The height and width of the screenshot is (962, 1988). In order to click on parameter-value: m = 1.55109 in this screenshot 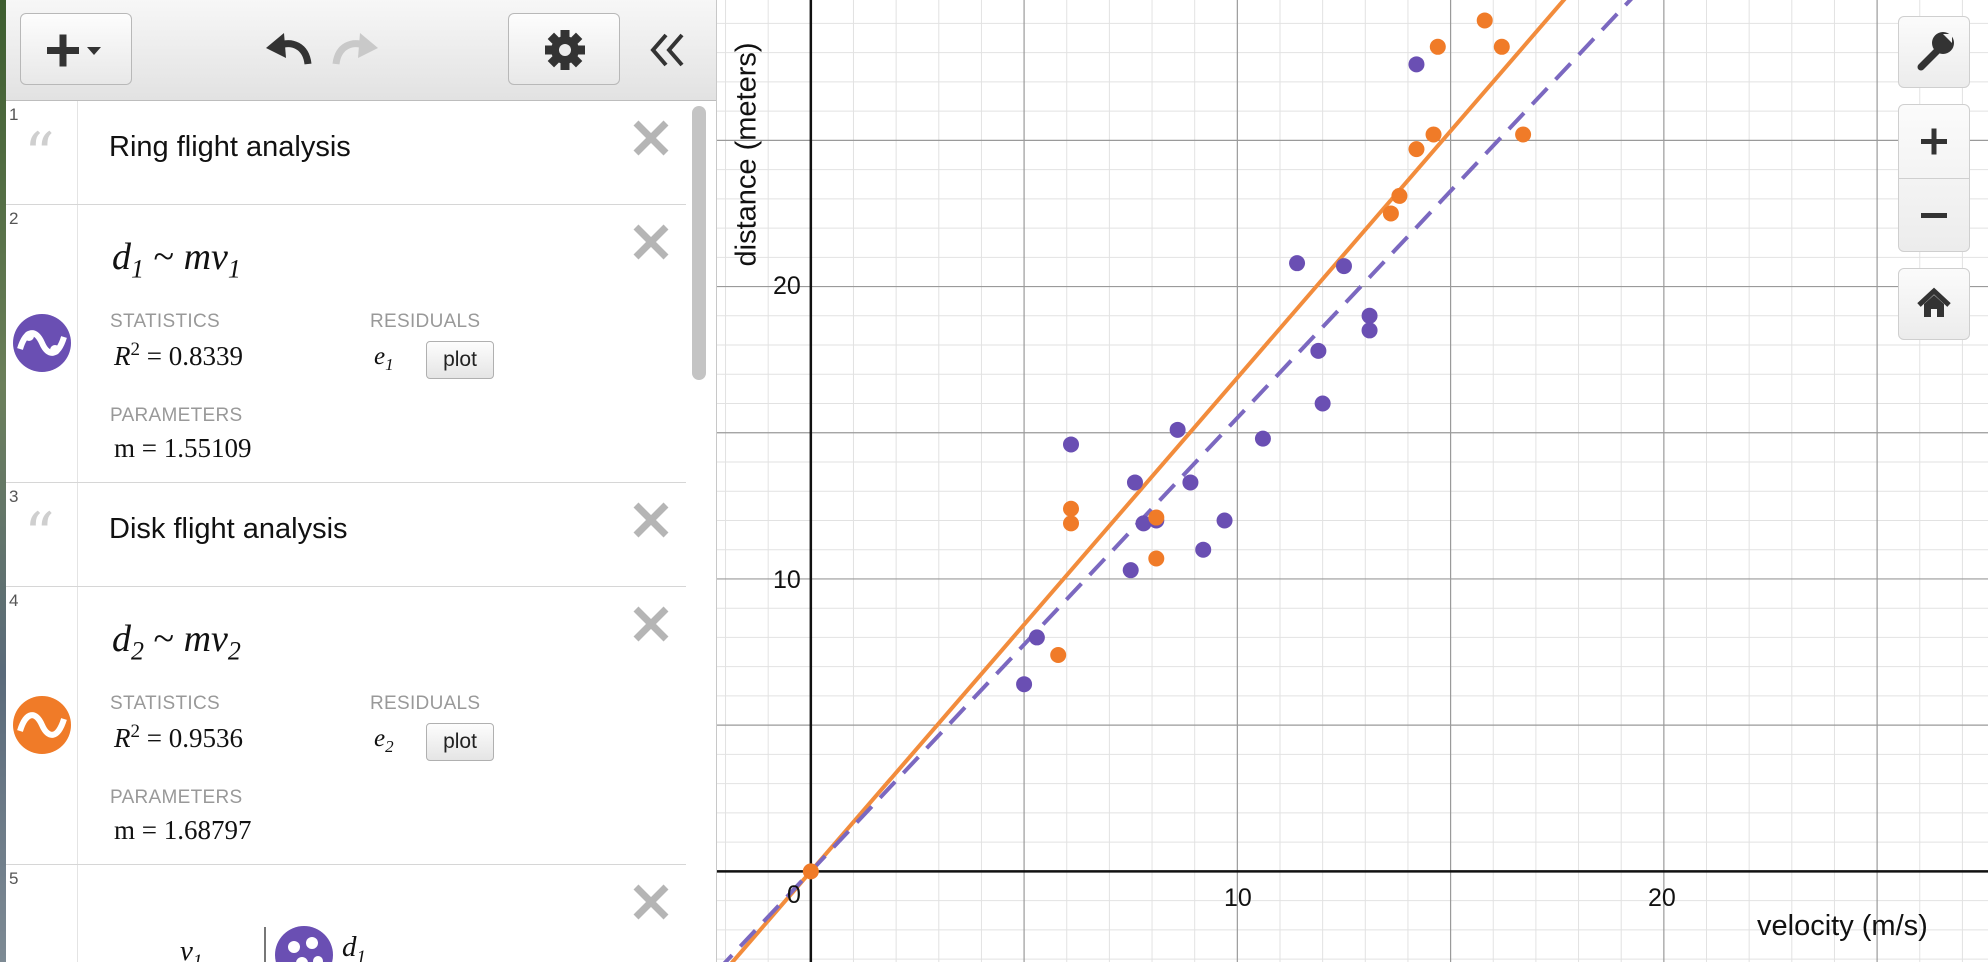, I will do `click(183, 448)`.